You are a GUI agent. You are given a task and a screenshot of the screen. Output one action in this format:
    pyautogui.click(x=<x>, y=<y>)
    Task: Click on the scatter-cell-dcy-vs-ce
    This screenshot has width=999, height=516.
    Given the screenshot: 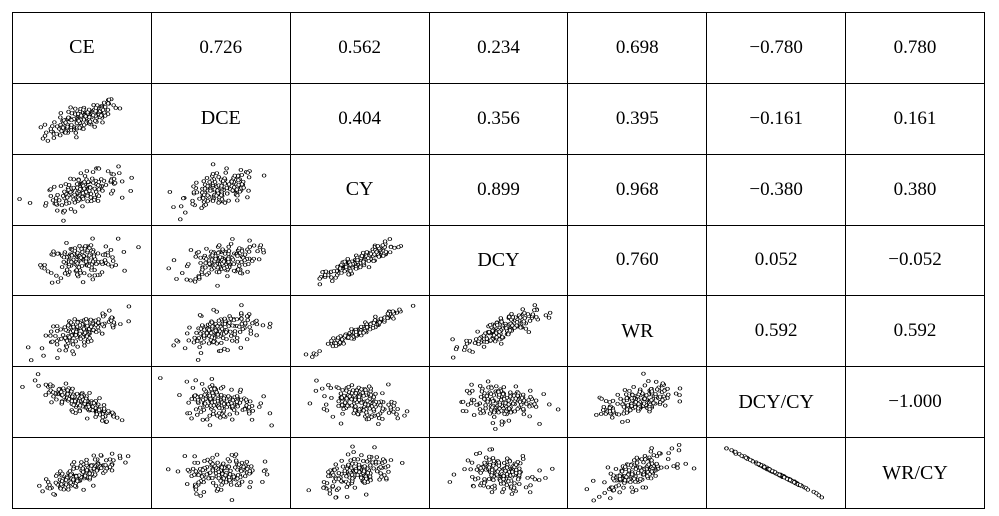 What is the action you would take?
    pyautogui.click(x=82, y=260)
    